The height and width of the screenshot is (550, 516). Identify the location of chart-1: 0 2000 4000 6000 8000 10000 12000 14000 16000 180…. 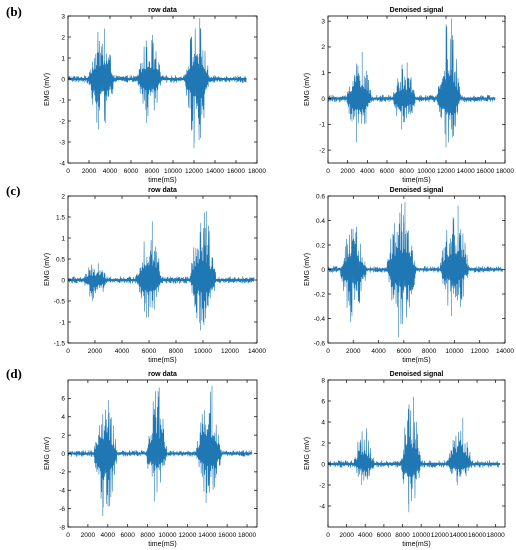
(155, 95).